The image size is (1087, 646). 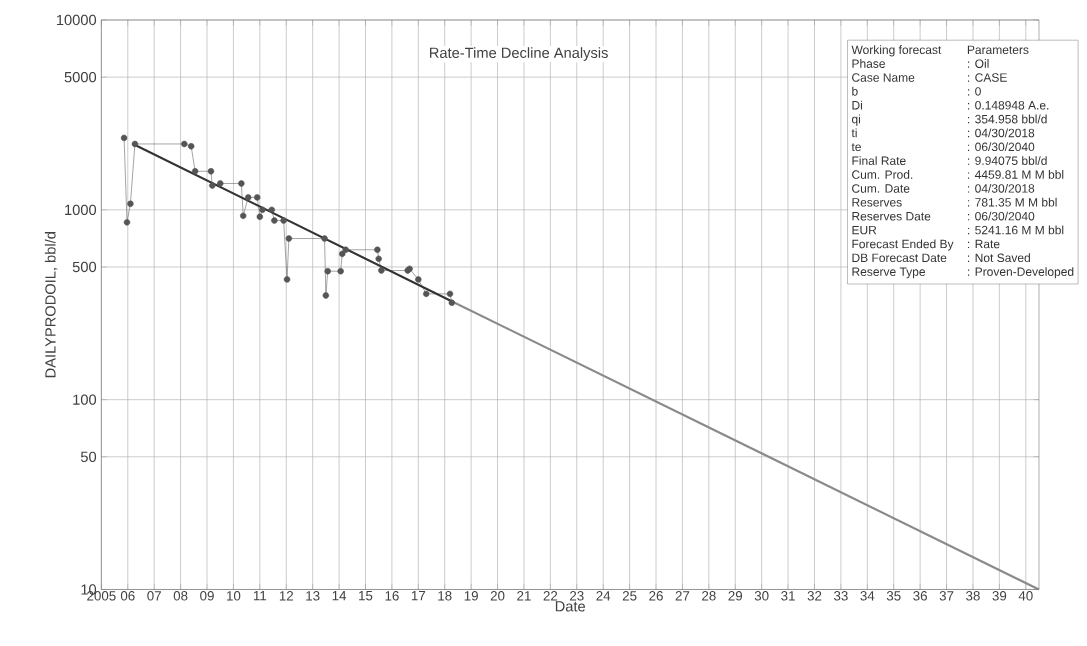 What do you see at coordinates (570, 606) in the screenshot?
I see `x-axis-title: Date` at bounding box center [570, 606].